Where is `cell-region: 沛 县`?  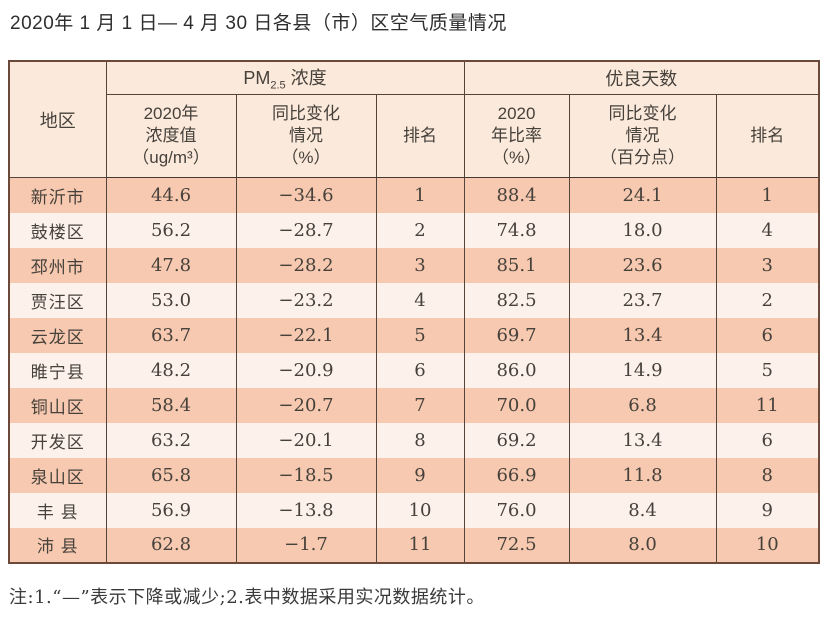 cell-region: 沛 县 is located at coordinates (57, 545).